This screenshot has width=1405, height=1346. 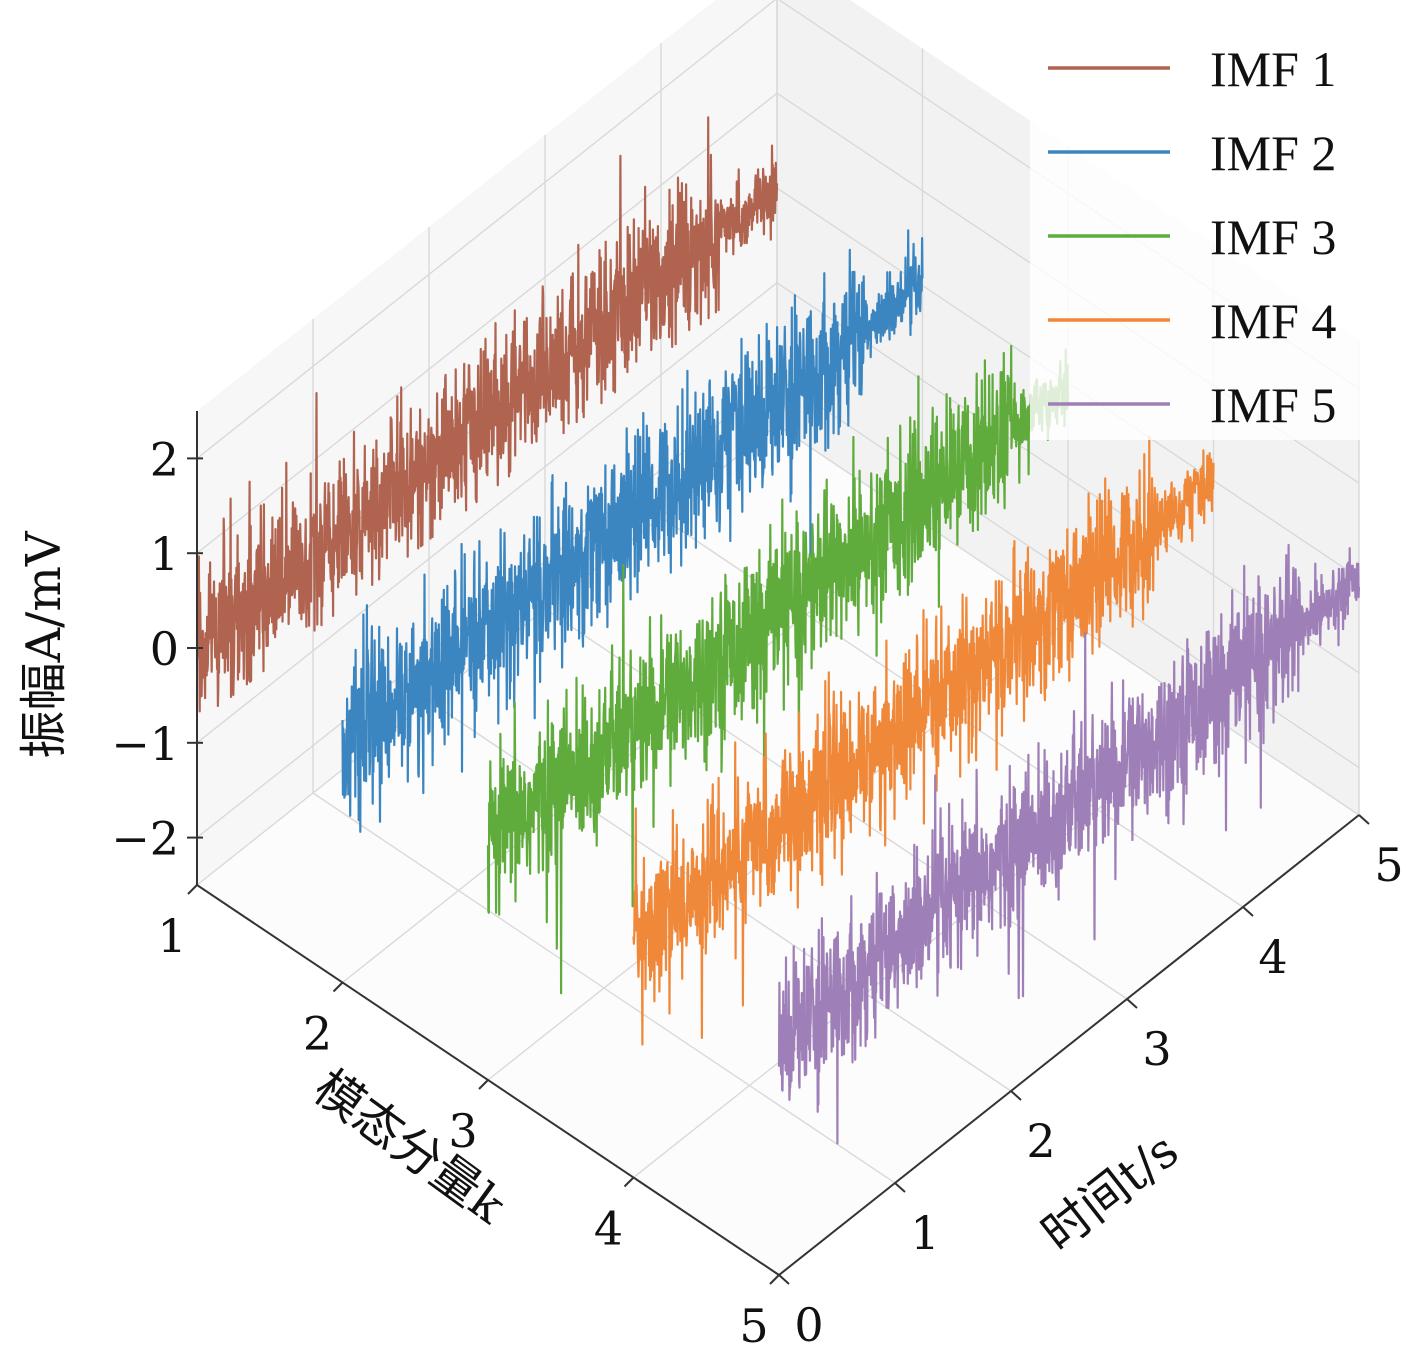 I want to click on z-tick-label: −1, so click(x=145, y=744).